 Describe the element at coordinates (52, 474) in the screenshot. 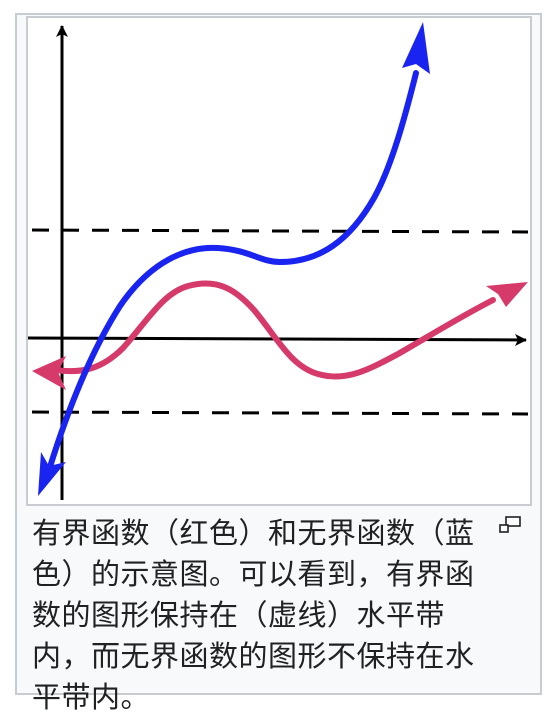

I see `unbounded-bottom-arrowhead` at that location.